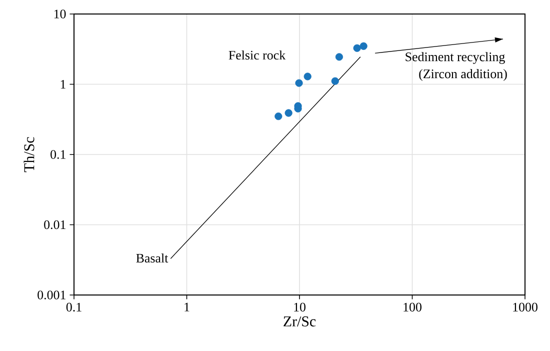  I want to click on annotation: Basalt, so click(152, 258).